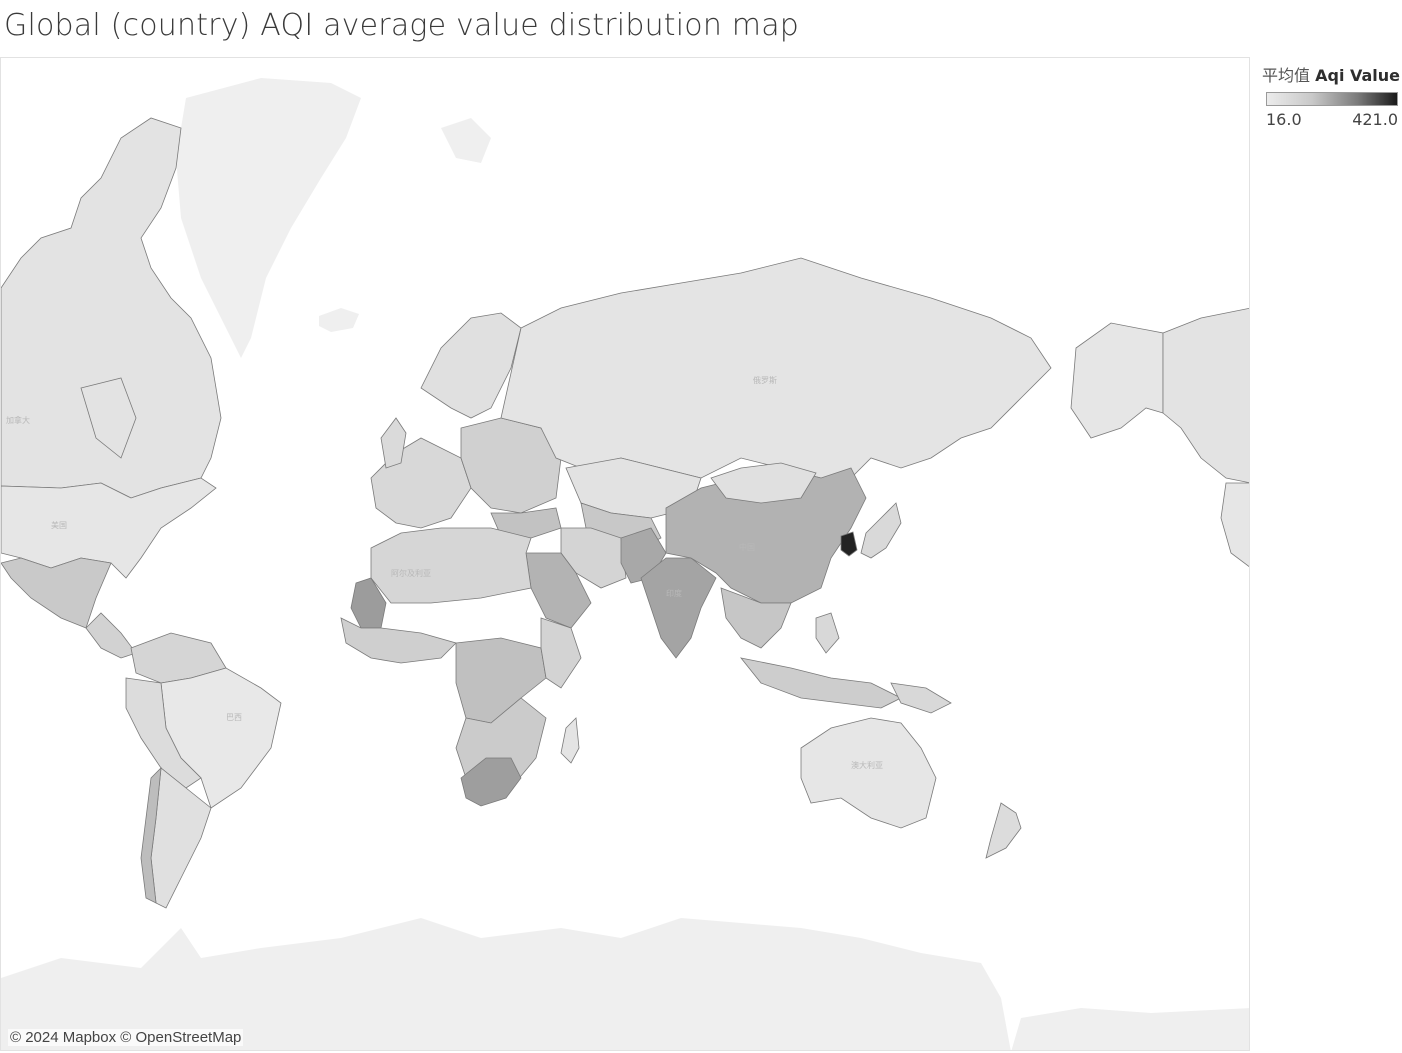  I want to click on country-southeast-asia, so click(756, 618).